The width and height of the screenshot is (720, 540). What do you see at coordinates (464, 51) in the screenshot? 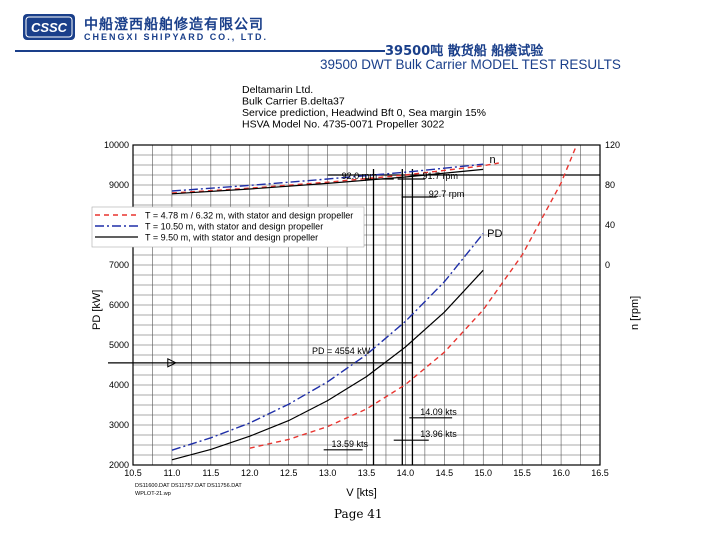
I see `title-cn: 39500吨 散货船 船模试验` at bounding box center [464, 51].